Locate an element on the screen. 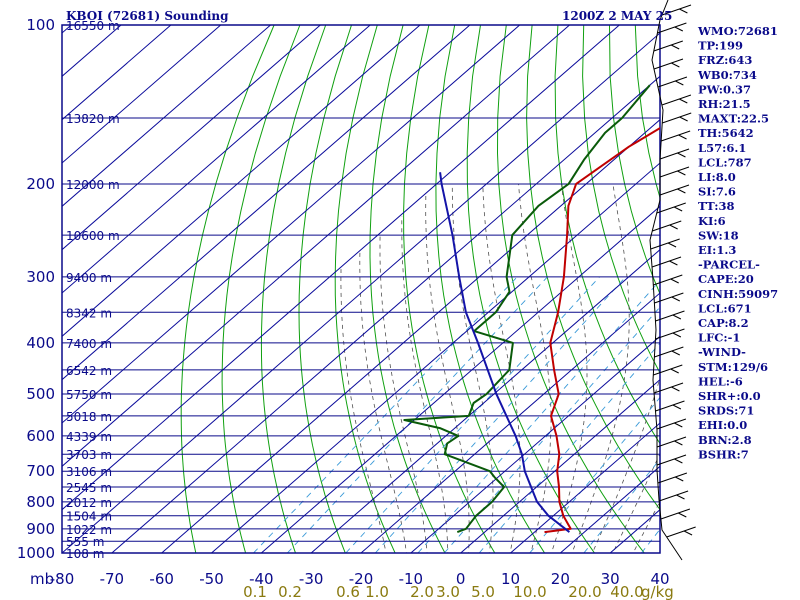  wind-profile is located at coordinates (672, 280).